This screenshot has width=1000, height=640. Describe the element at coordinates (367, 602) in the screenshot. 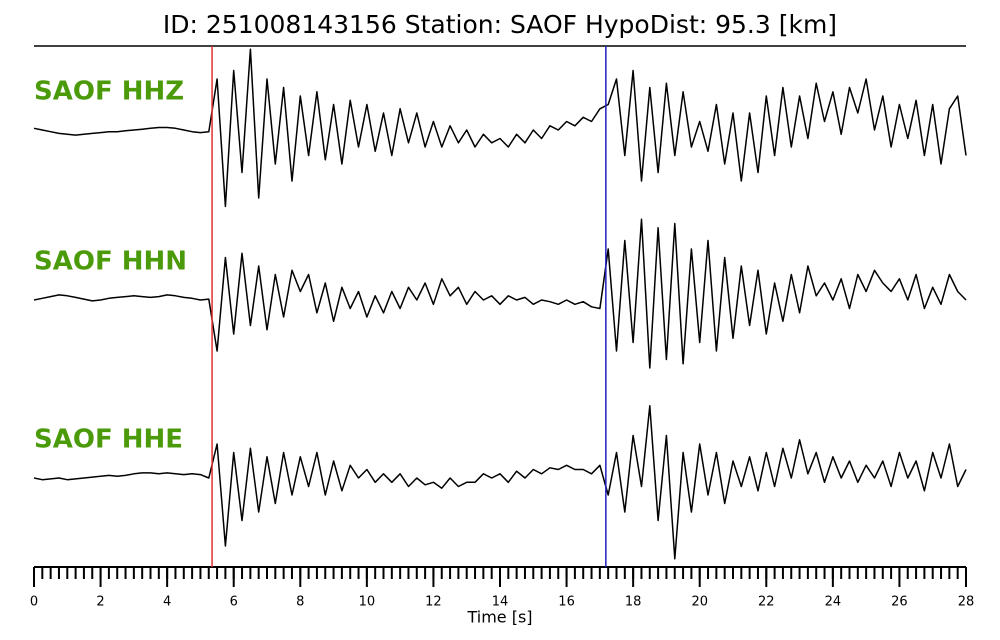

I see `x-tick-label: 10` at that location.